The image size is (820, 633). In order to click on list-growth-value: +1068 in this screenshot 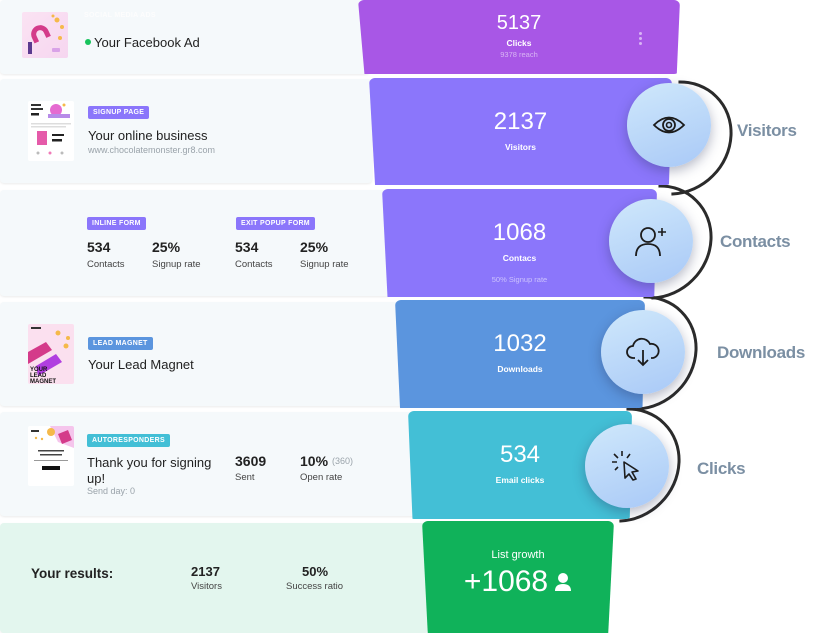, I will do `click(506, 581)`.